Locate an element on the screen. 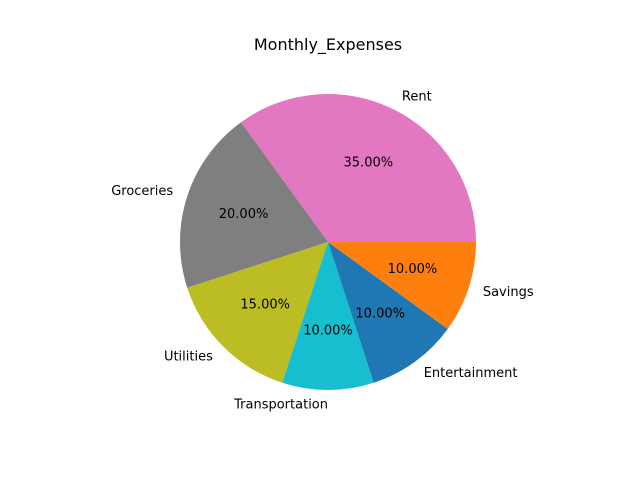 Image resolution: width=640 pixels, height=480 pixels. chart-title: Monthly_Expenses is located at coordinates (328, 45).